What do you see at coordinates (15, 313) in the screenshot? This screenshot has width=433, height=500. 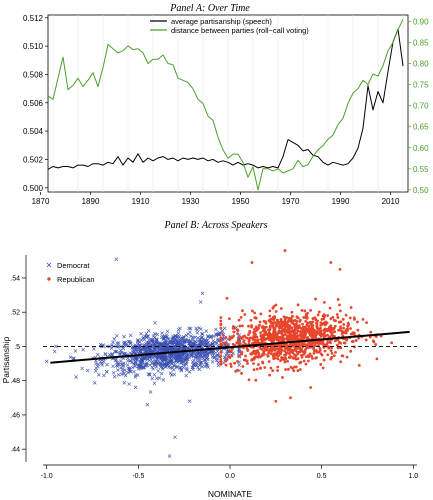 I see `y-tick-label: .52` at bounding box center [15, 313].